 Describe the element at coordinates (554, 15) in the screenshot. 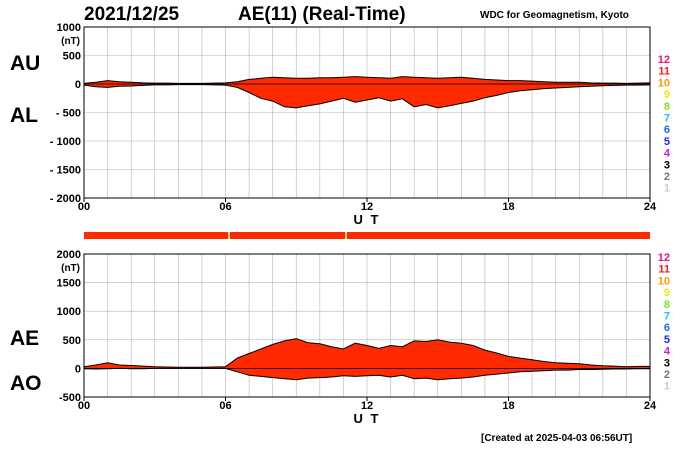

I see `org-label: WDC for Geomagnetism, Kyoto` at that location.